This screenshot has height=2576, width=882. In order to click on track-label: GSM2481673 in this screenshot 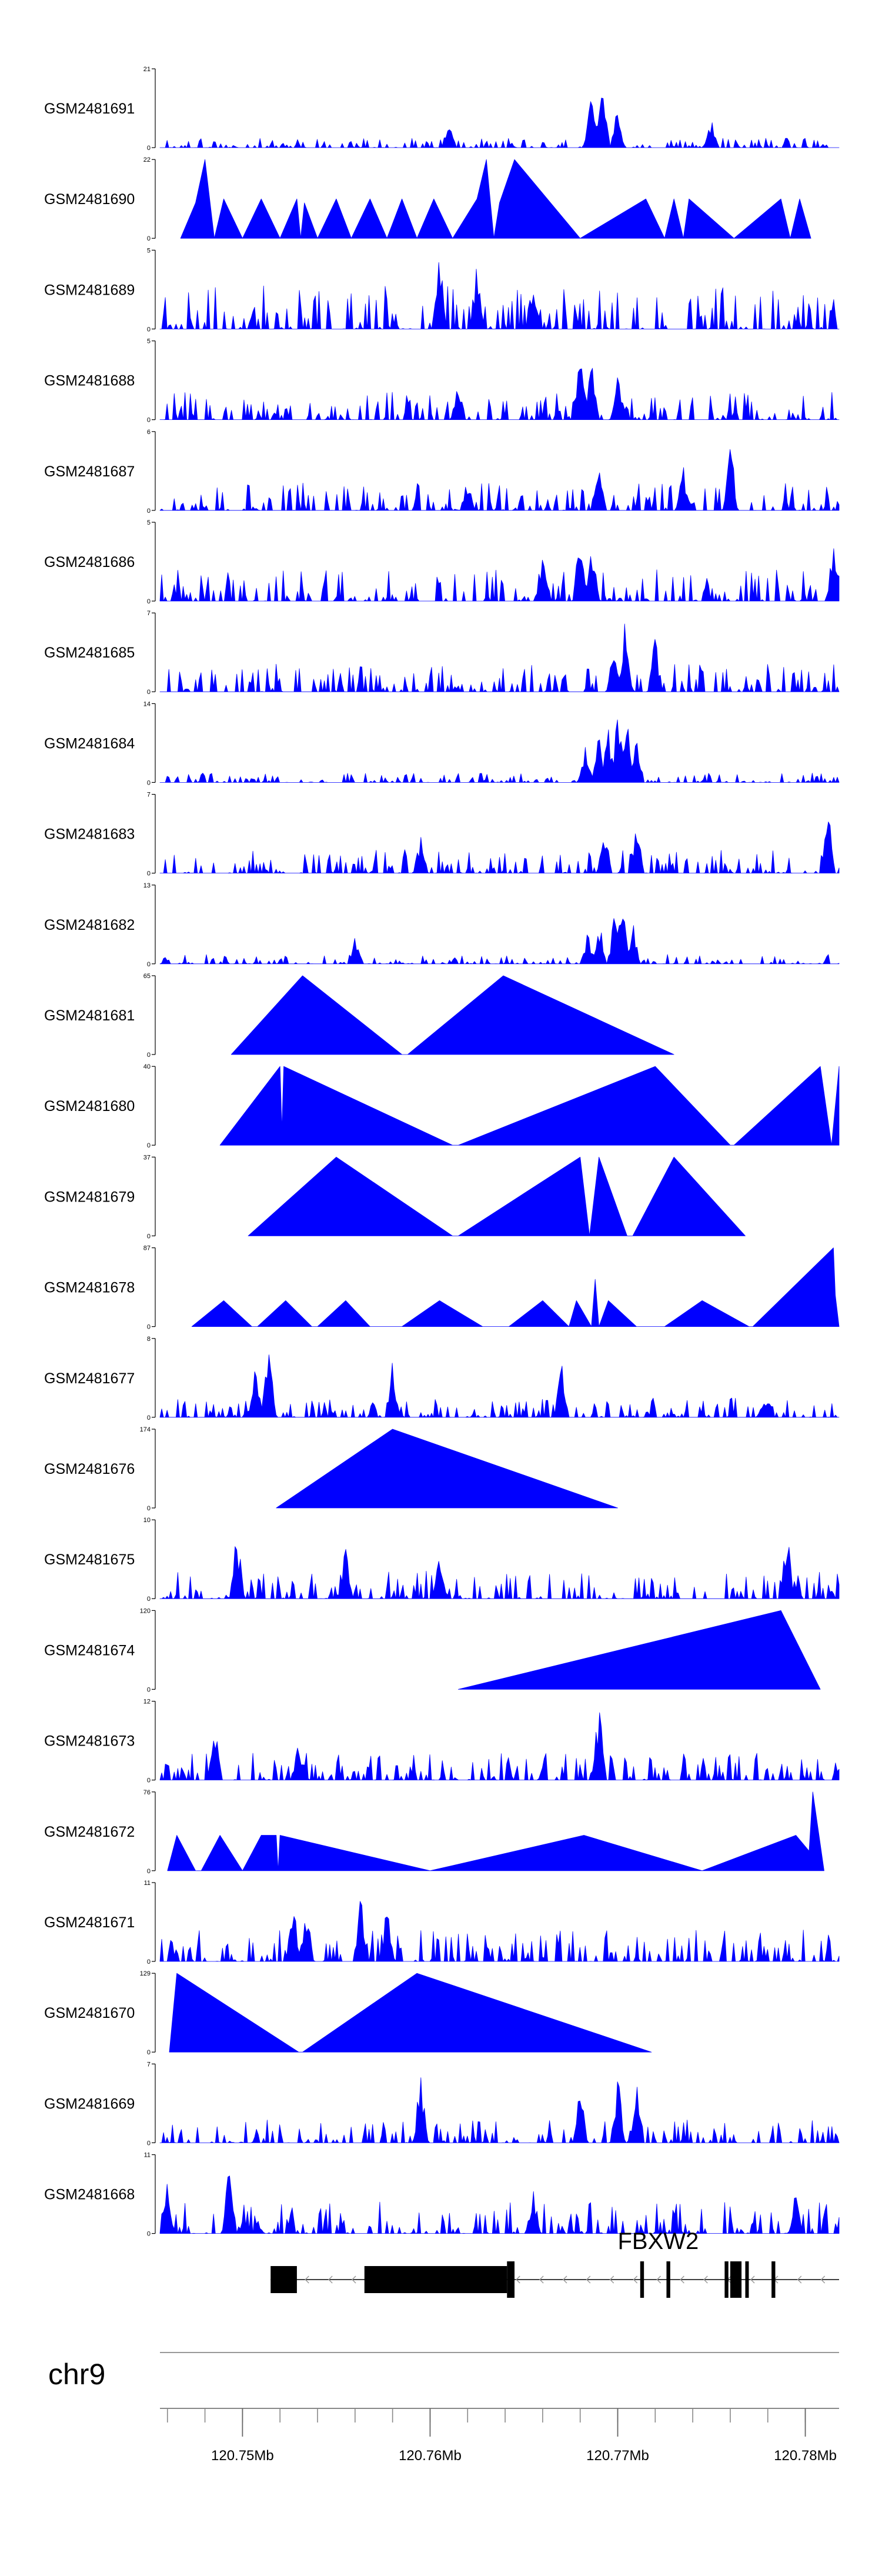, I will do `click(89, 1741)`.